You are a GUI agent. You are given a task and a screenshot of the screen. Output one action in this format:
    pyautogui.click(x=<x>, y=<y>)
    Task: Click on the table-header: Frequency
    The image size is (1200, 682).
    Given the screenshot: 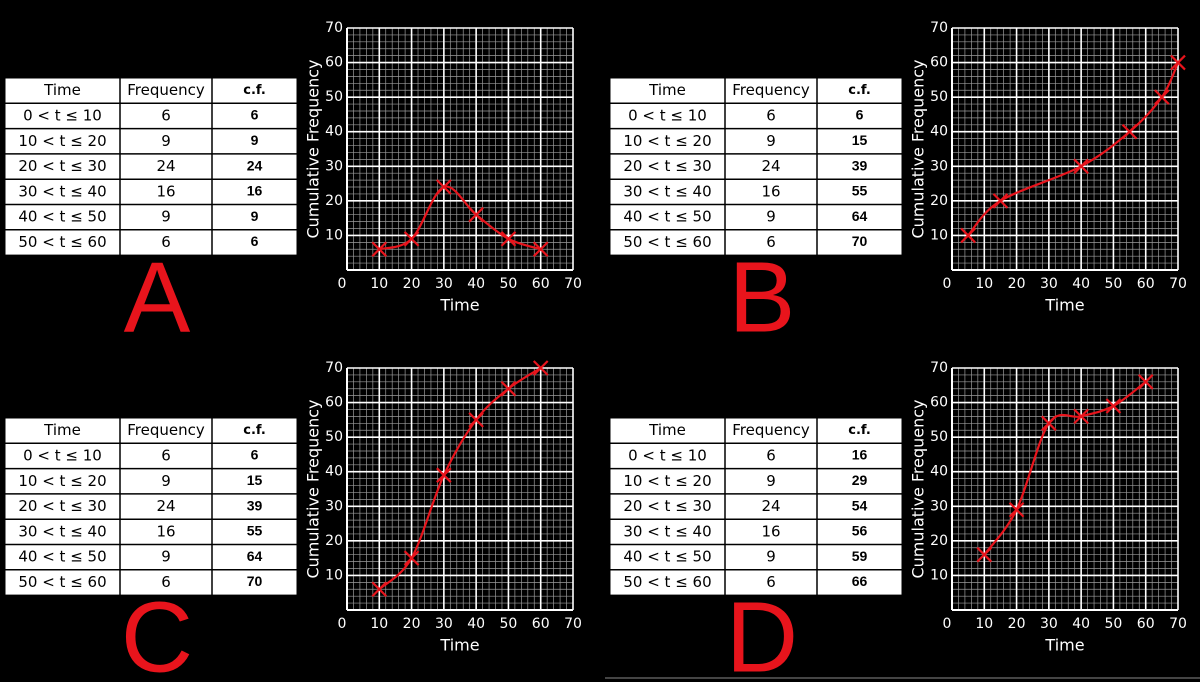 What is the action you would take?
    pyautogui.click(x=166, y=430)
    